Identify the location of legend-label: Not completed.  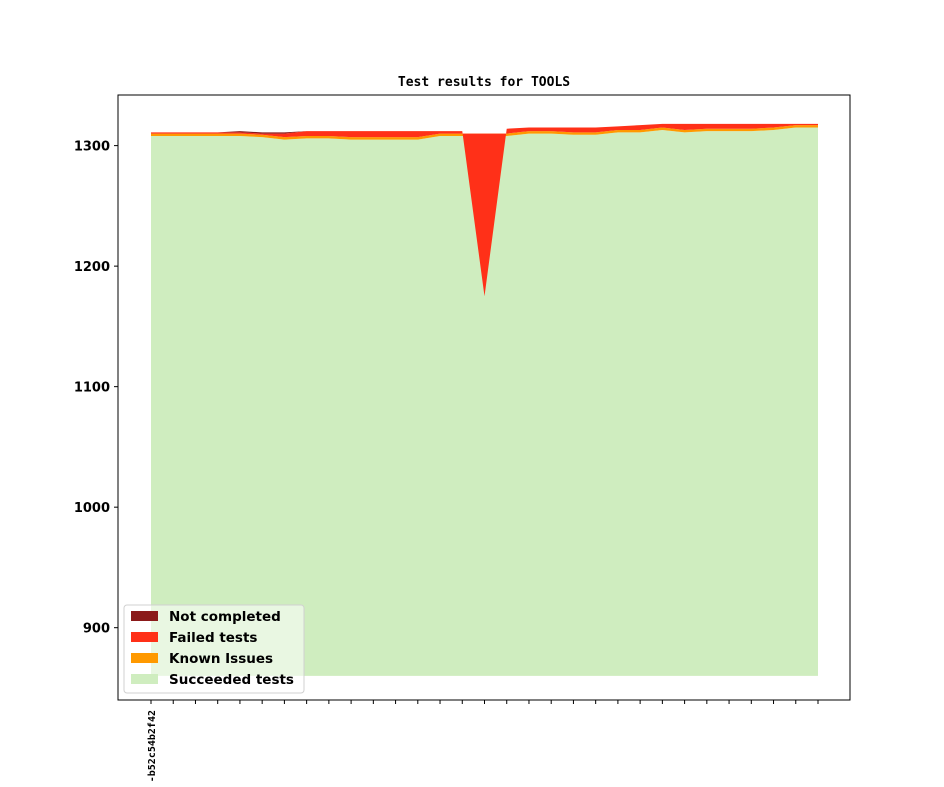
(225, 617).